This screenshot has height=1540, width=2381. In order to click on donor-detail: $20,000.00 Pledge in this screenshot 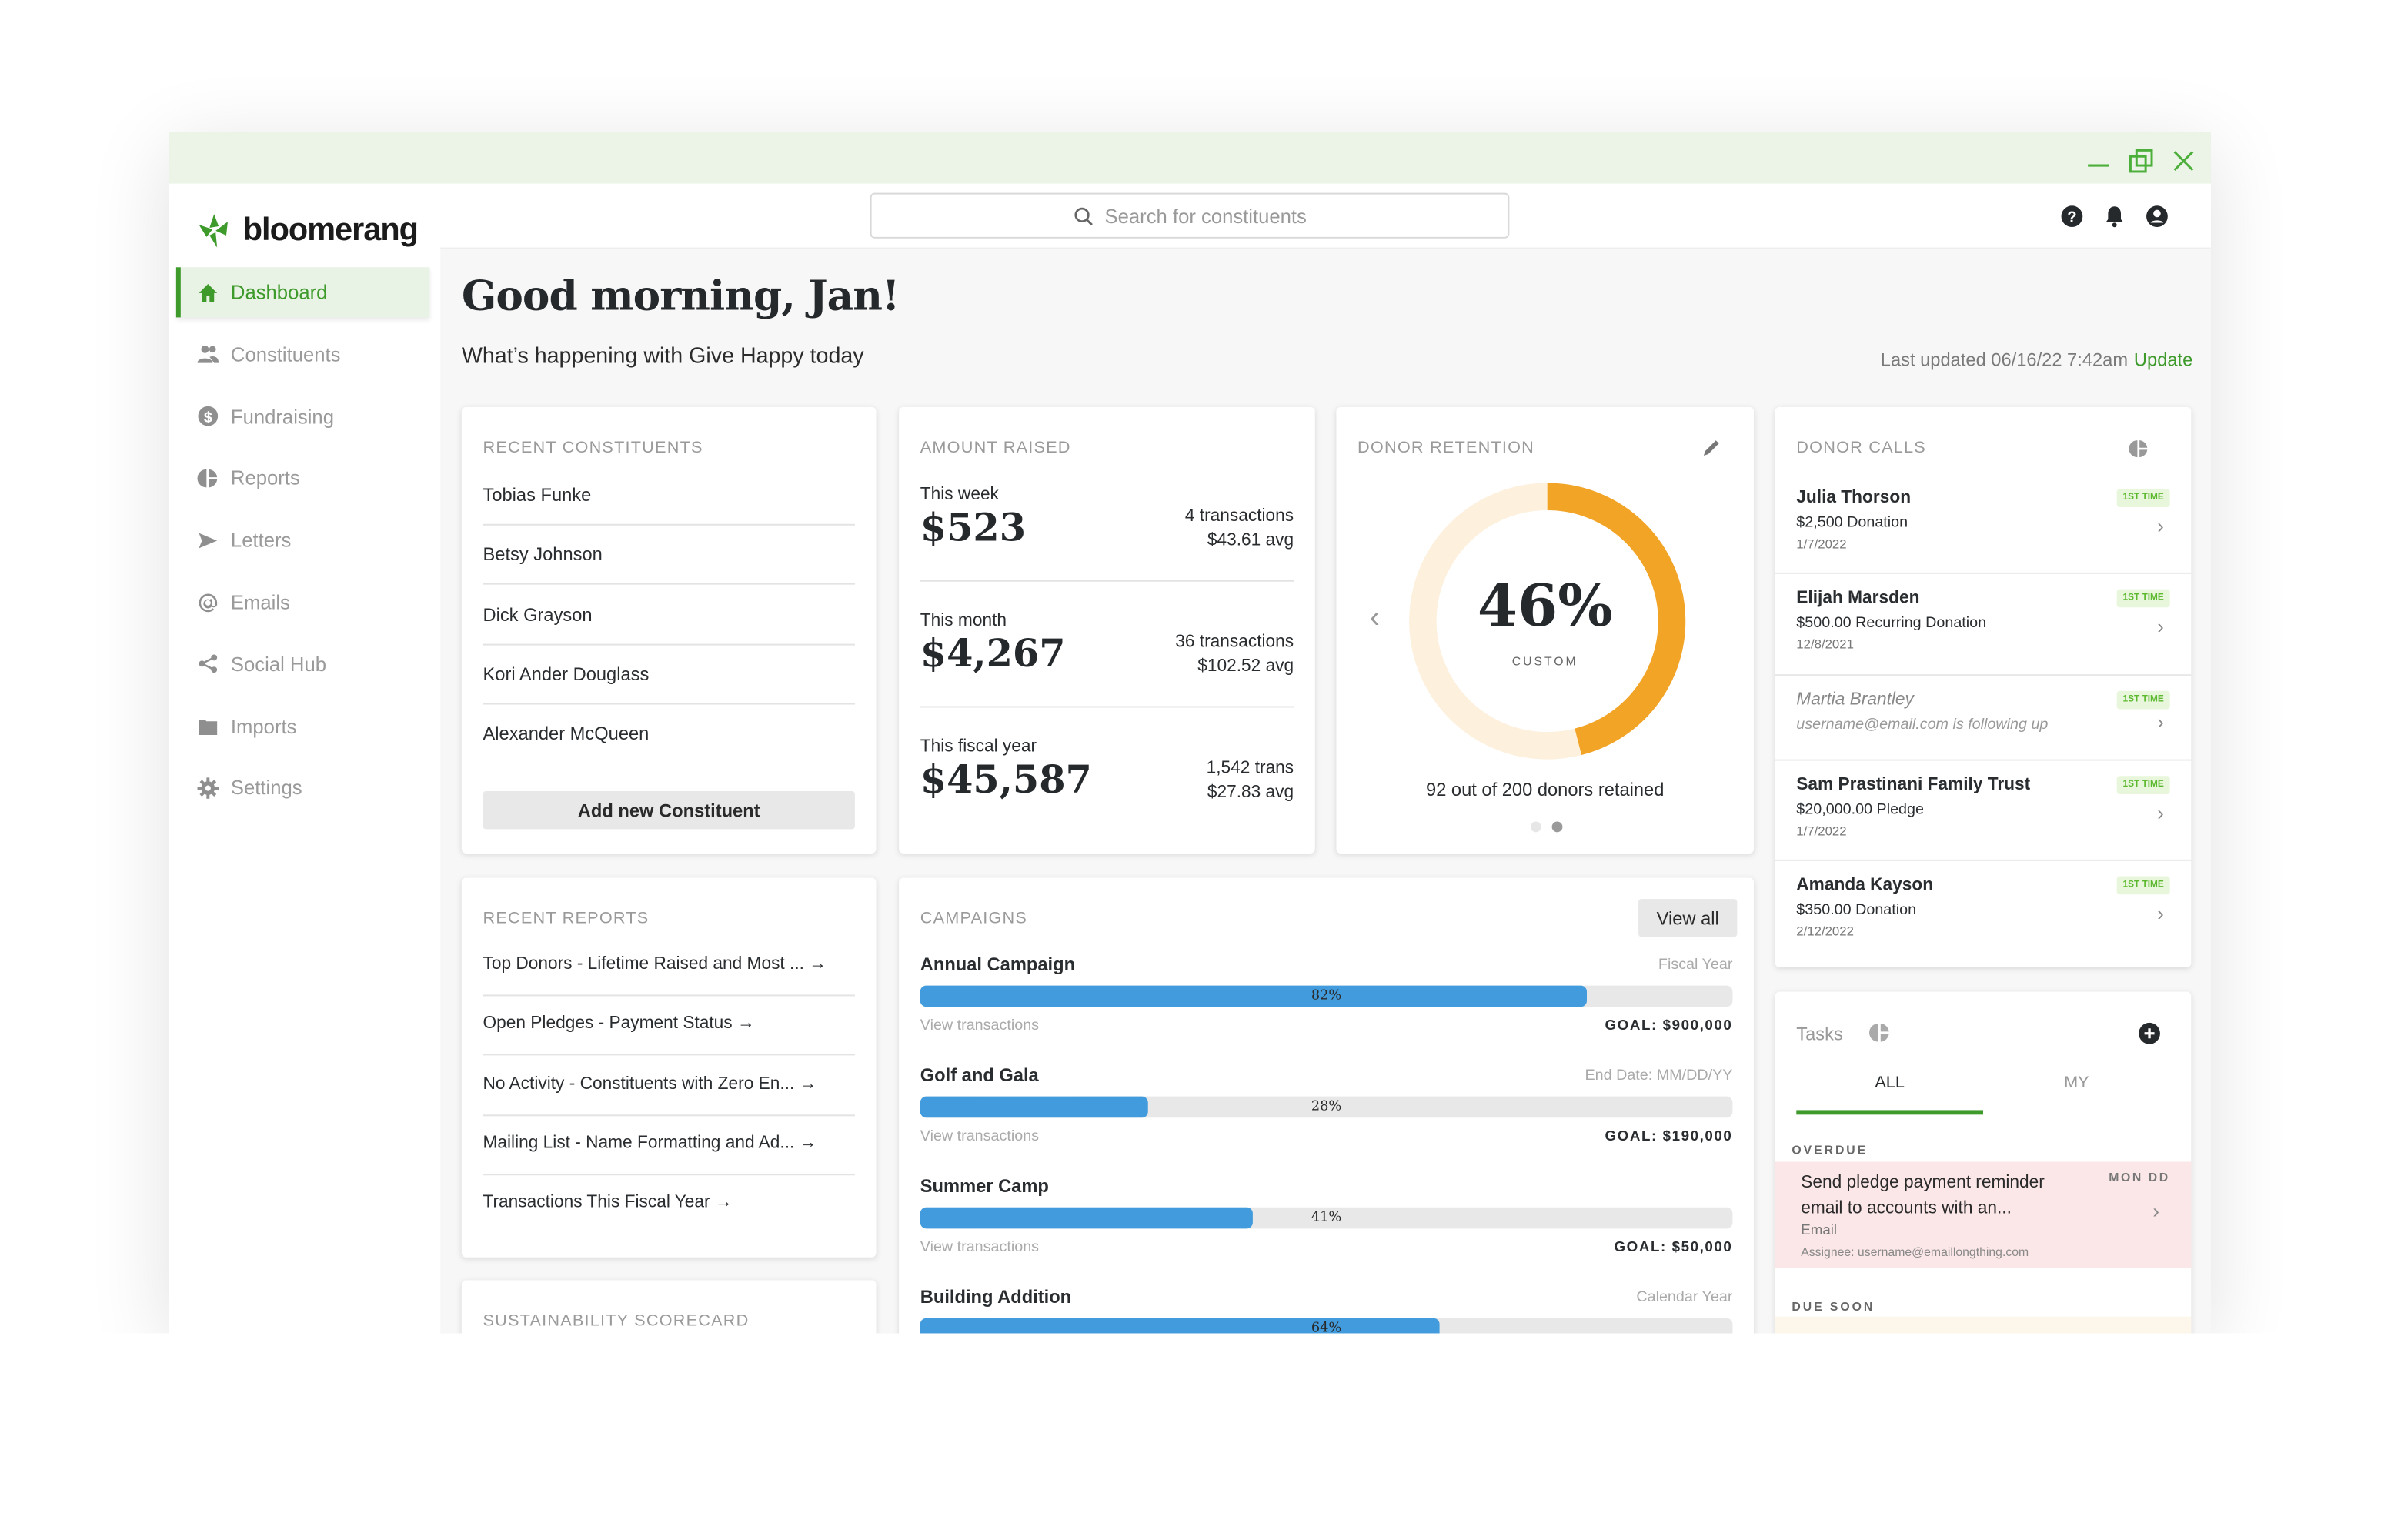, I will do `click(1860, 810)`.